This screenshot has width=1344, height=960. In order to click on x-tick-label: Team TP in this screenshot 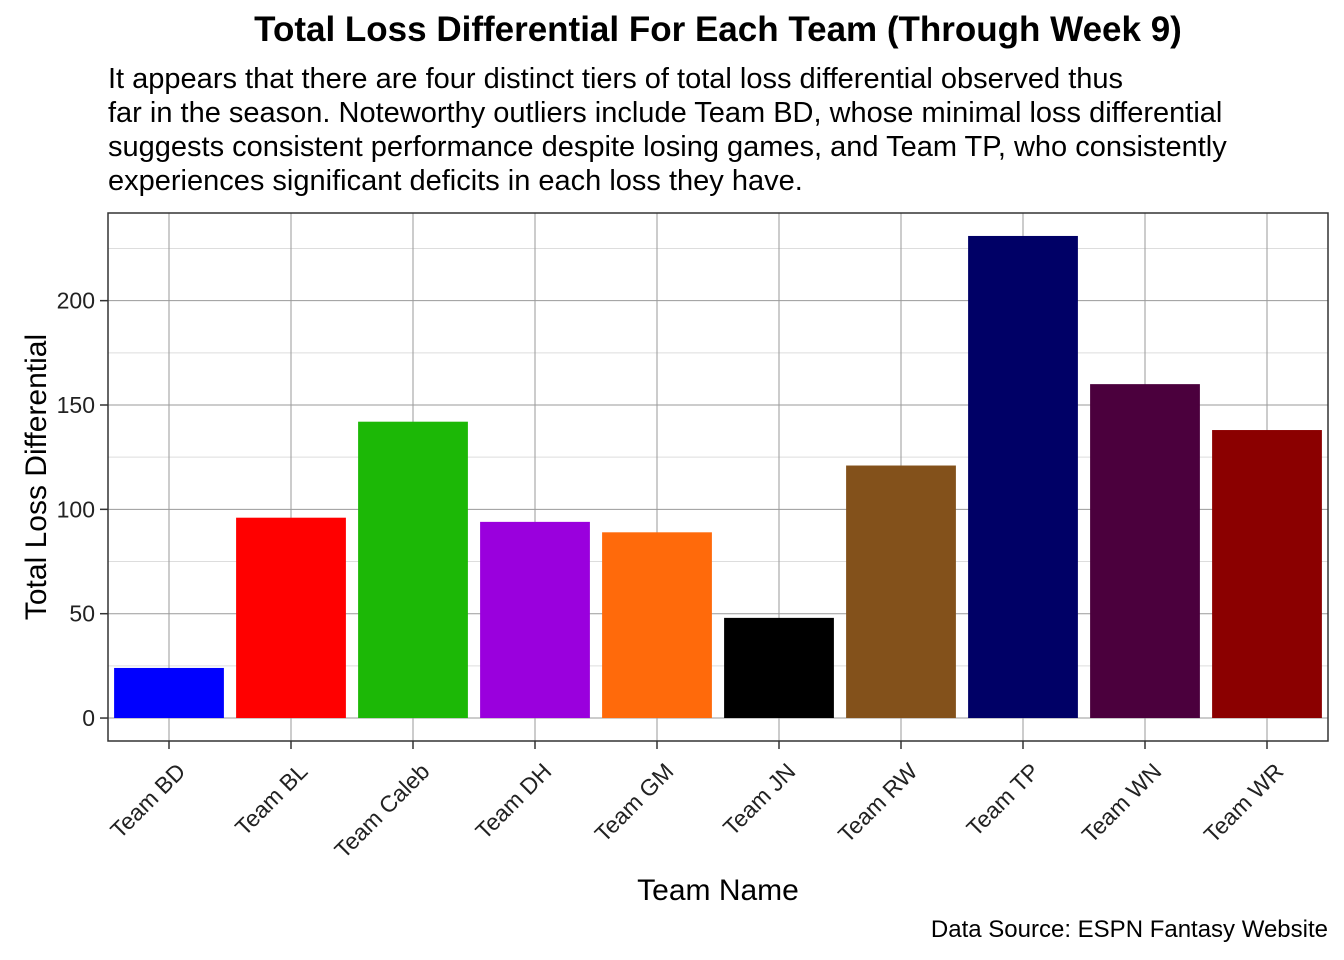, I will do `click(1002, 799)`.